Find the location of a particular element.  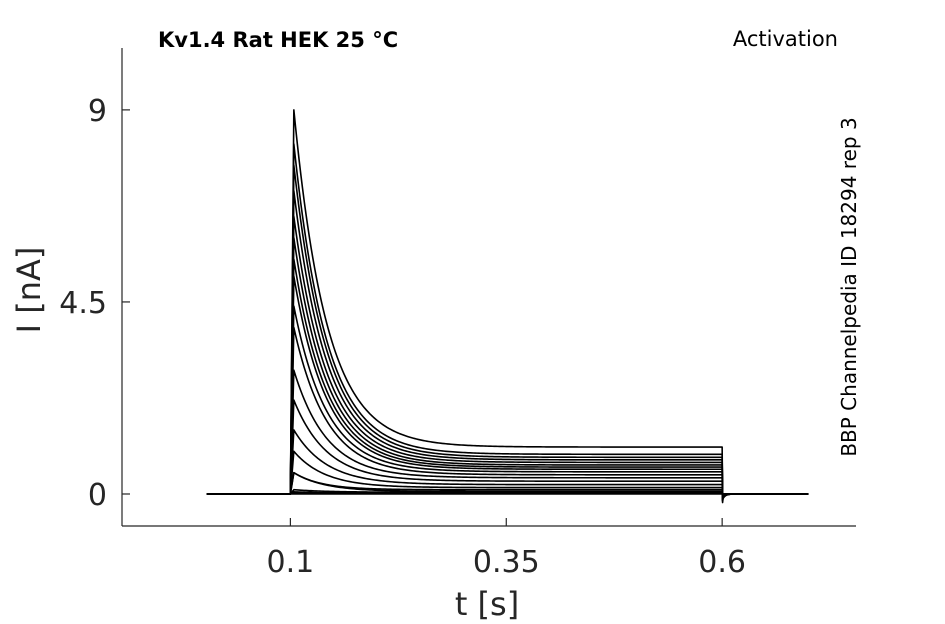

protocol-label: Activation is located at coordinates (785, 39).